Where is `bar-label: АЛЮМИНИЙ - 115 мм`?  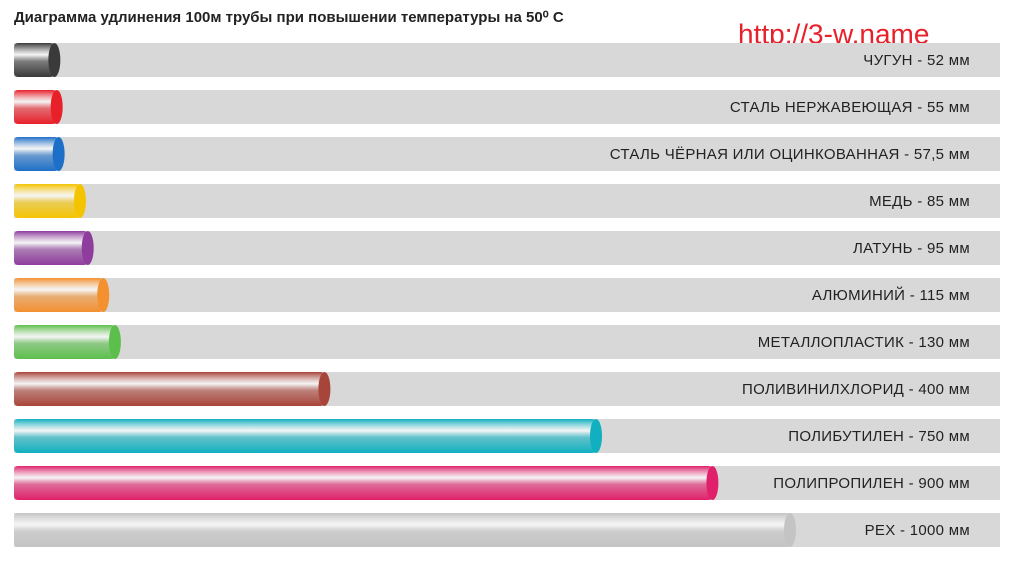
bar-label: АЛЮМИНИЙ - 115 мм is located at coordinates (891, 295).